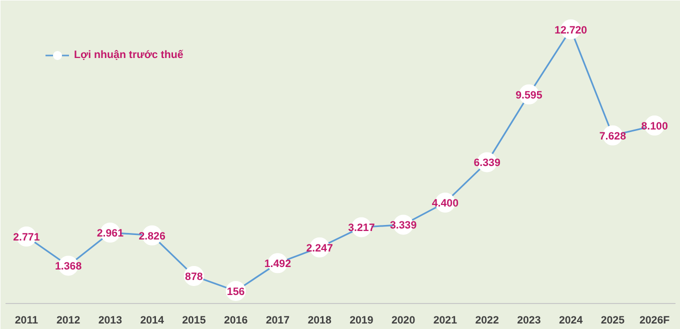 This screenshot has height=329, width=680. Describe the element at coordinates (194, 276) in the screenshot. I see `data-label: 878` at that location.